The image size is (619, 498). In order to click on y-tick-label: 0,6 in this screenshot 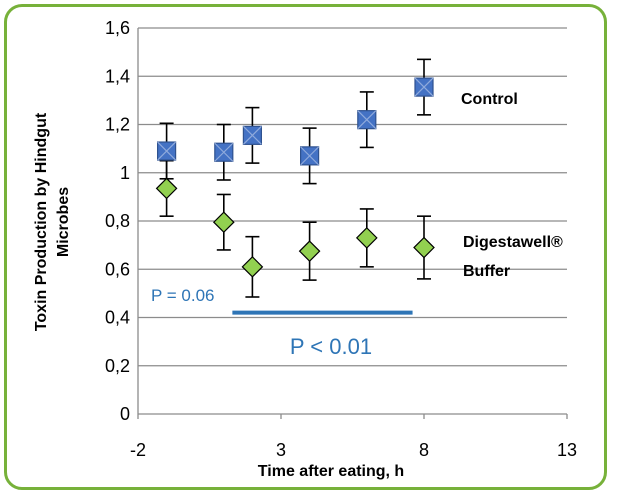, I will do `click(117, 269)`.